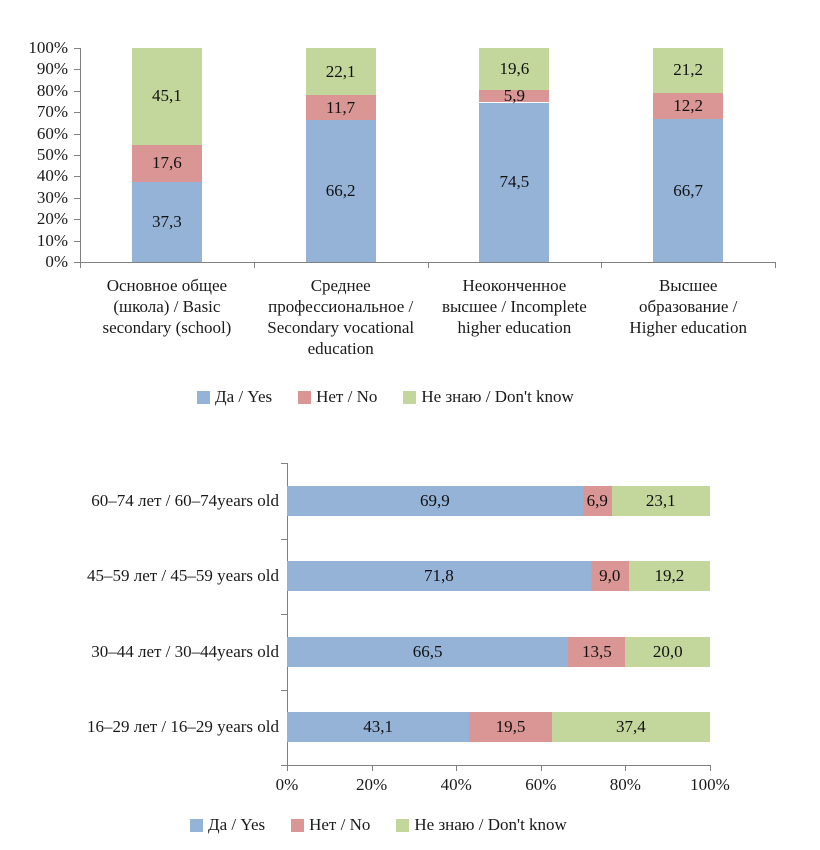 Image resolution: width=820 pixels, height=850 pixels. What do you see at coordinates (52, 154) in the screenshot?
I see `y-tick-label: 50%` at bounding box center [52, 154].